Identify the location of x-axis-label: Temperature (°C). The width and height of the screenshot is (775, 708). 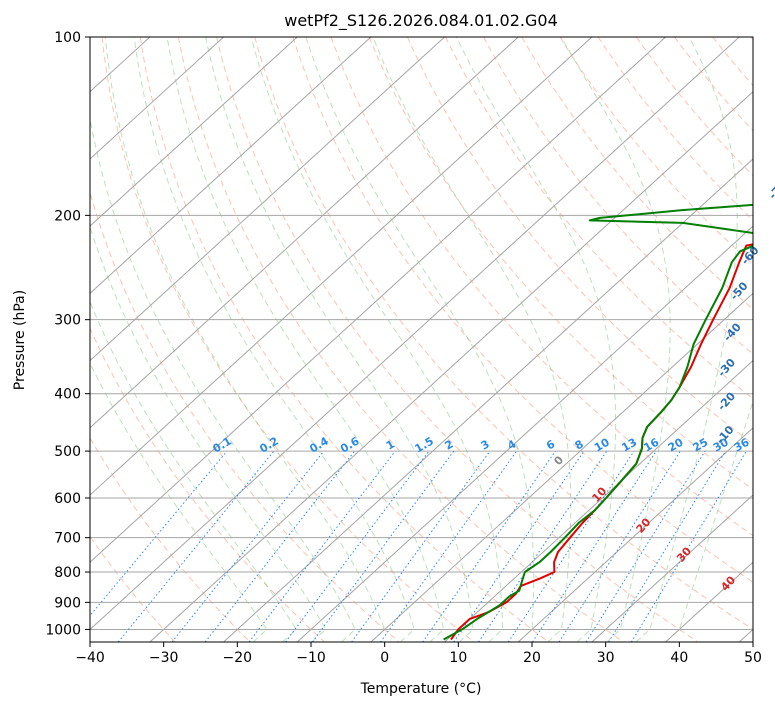
(421, 689).